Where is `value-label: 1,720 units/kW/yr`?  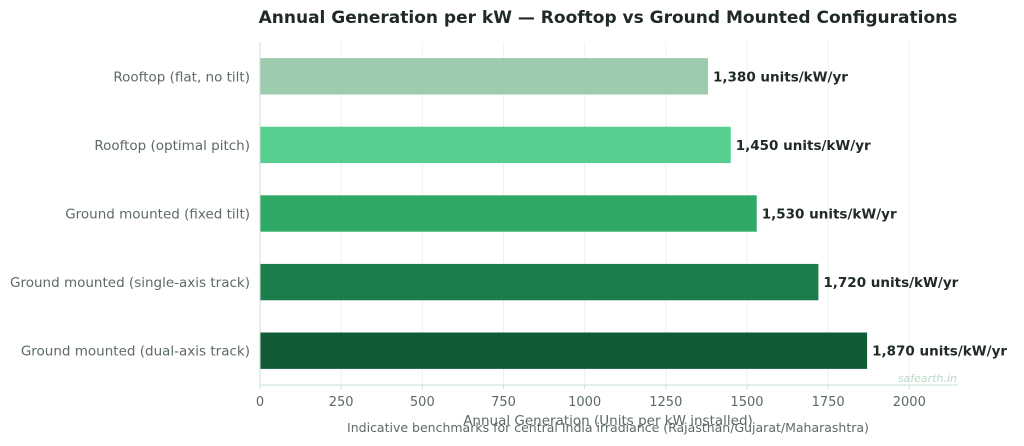 value-label: 1,720 units/kW/yr is located at coordinates (890, 283).